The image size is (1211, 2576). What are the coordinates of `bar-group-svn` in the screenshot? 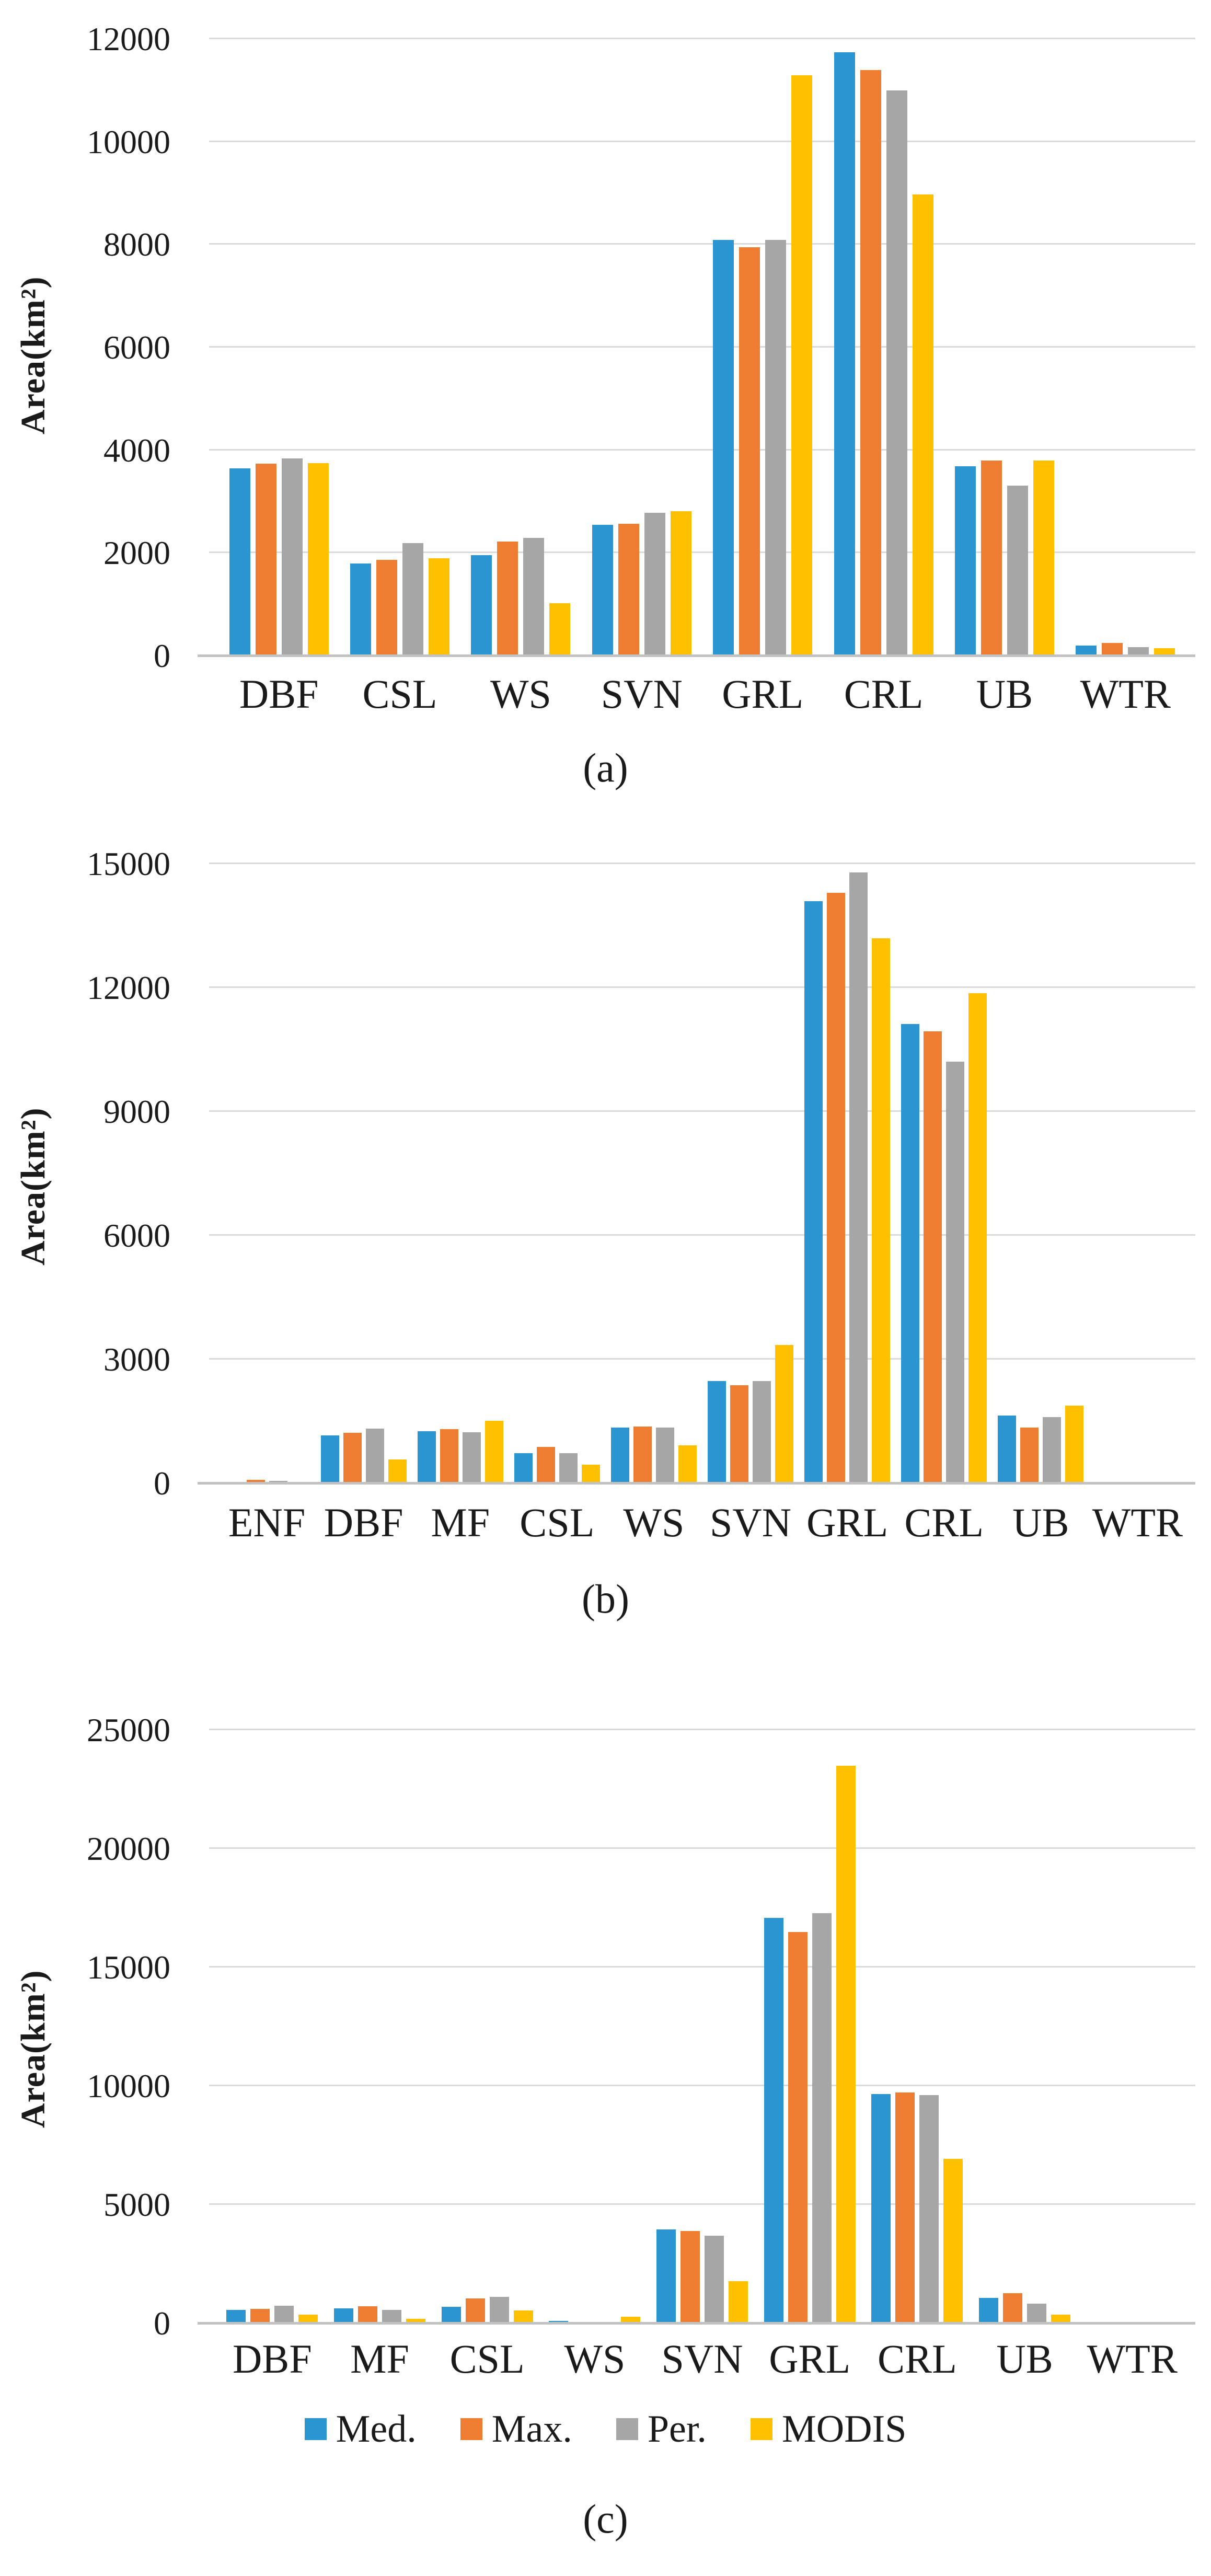 It's located at (642, 347).